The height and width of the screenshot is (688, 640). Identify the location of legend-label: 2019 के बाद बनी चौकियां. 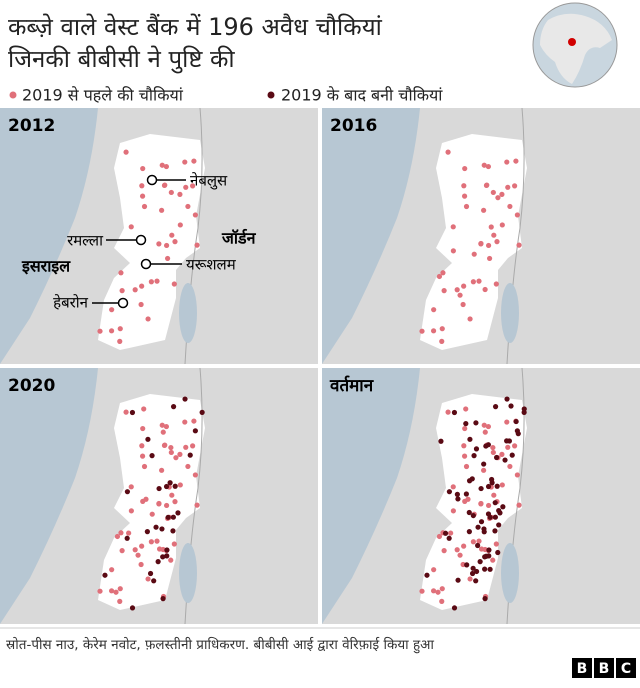
(362, 95).